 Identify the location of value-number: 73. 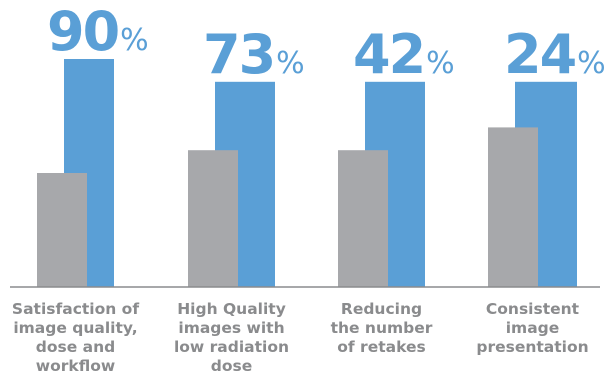
(239, 54).